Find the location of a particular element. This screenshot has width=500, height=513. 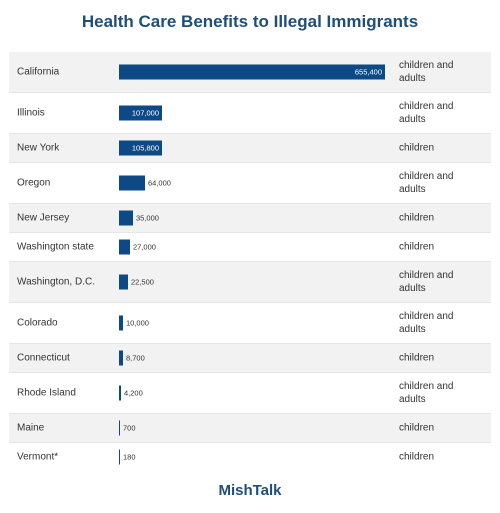

table-row: California 655,400 children and adults is located at coordinates (250, 72).